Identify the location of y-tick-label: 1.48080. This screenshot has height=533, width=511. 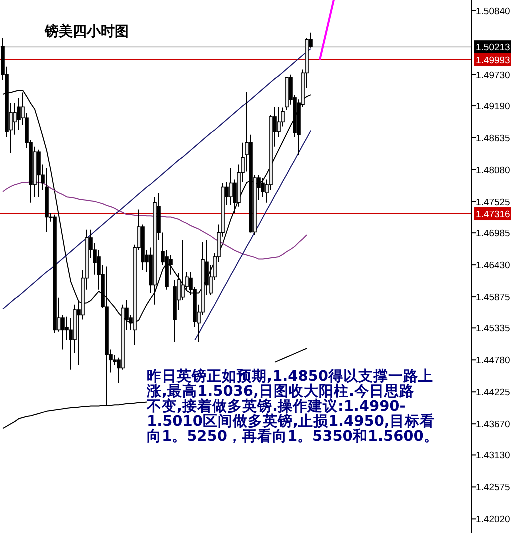
(493, 170).